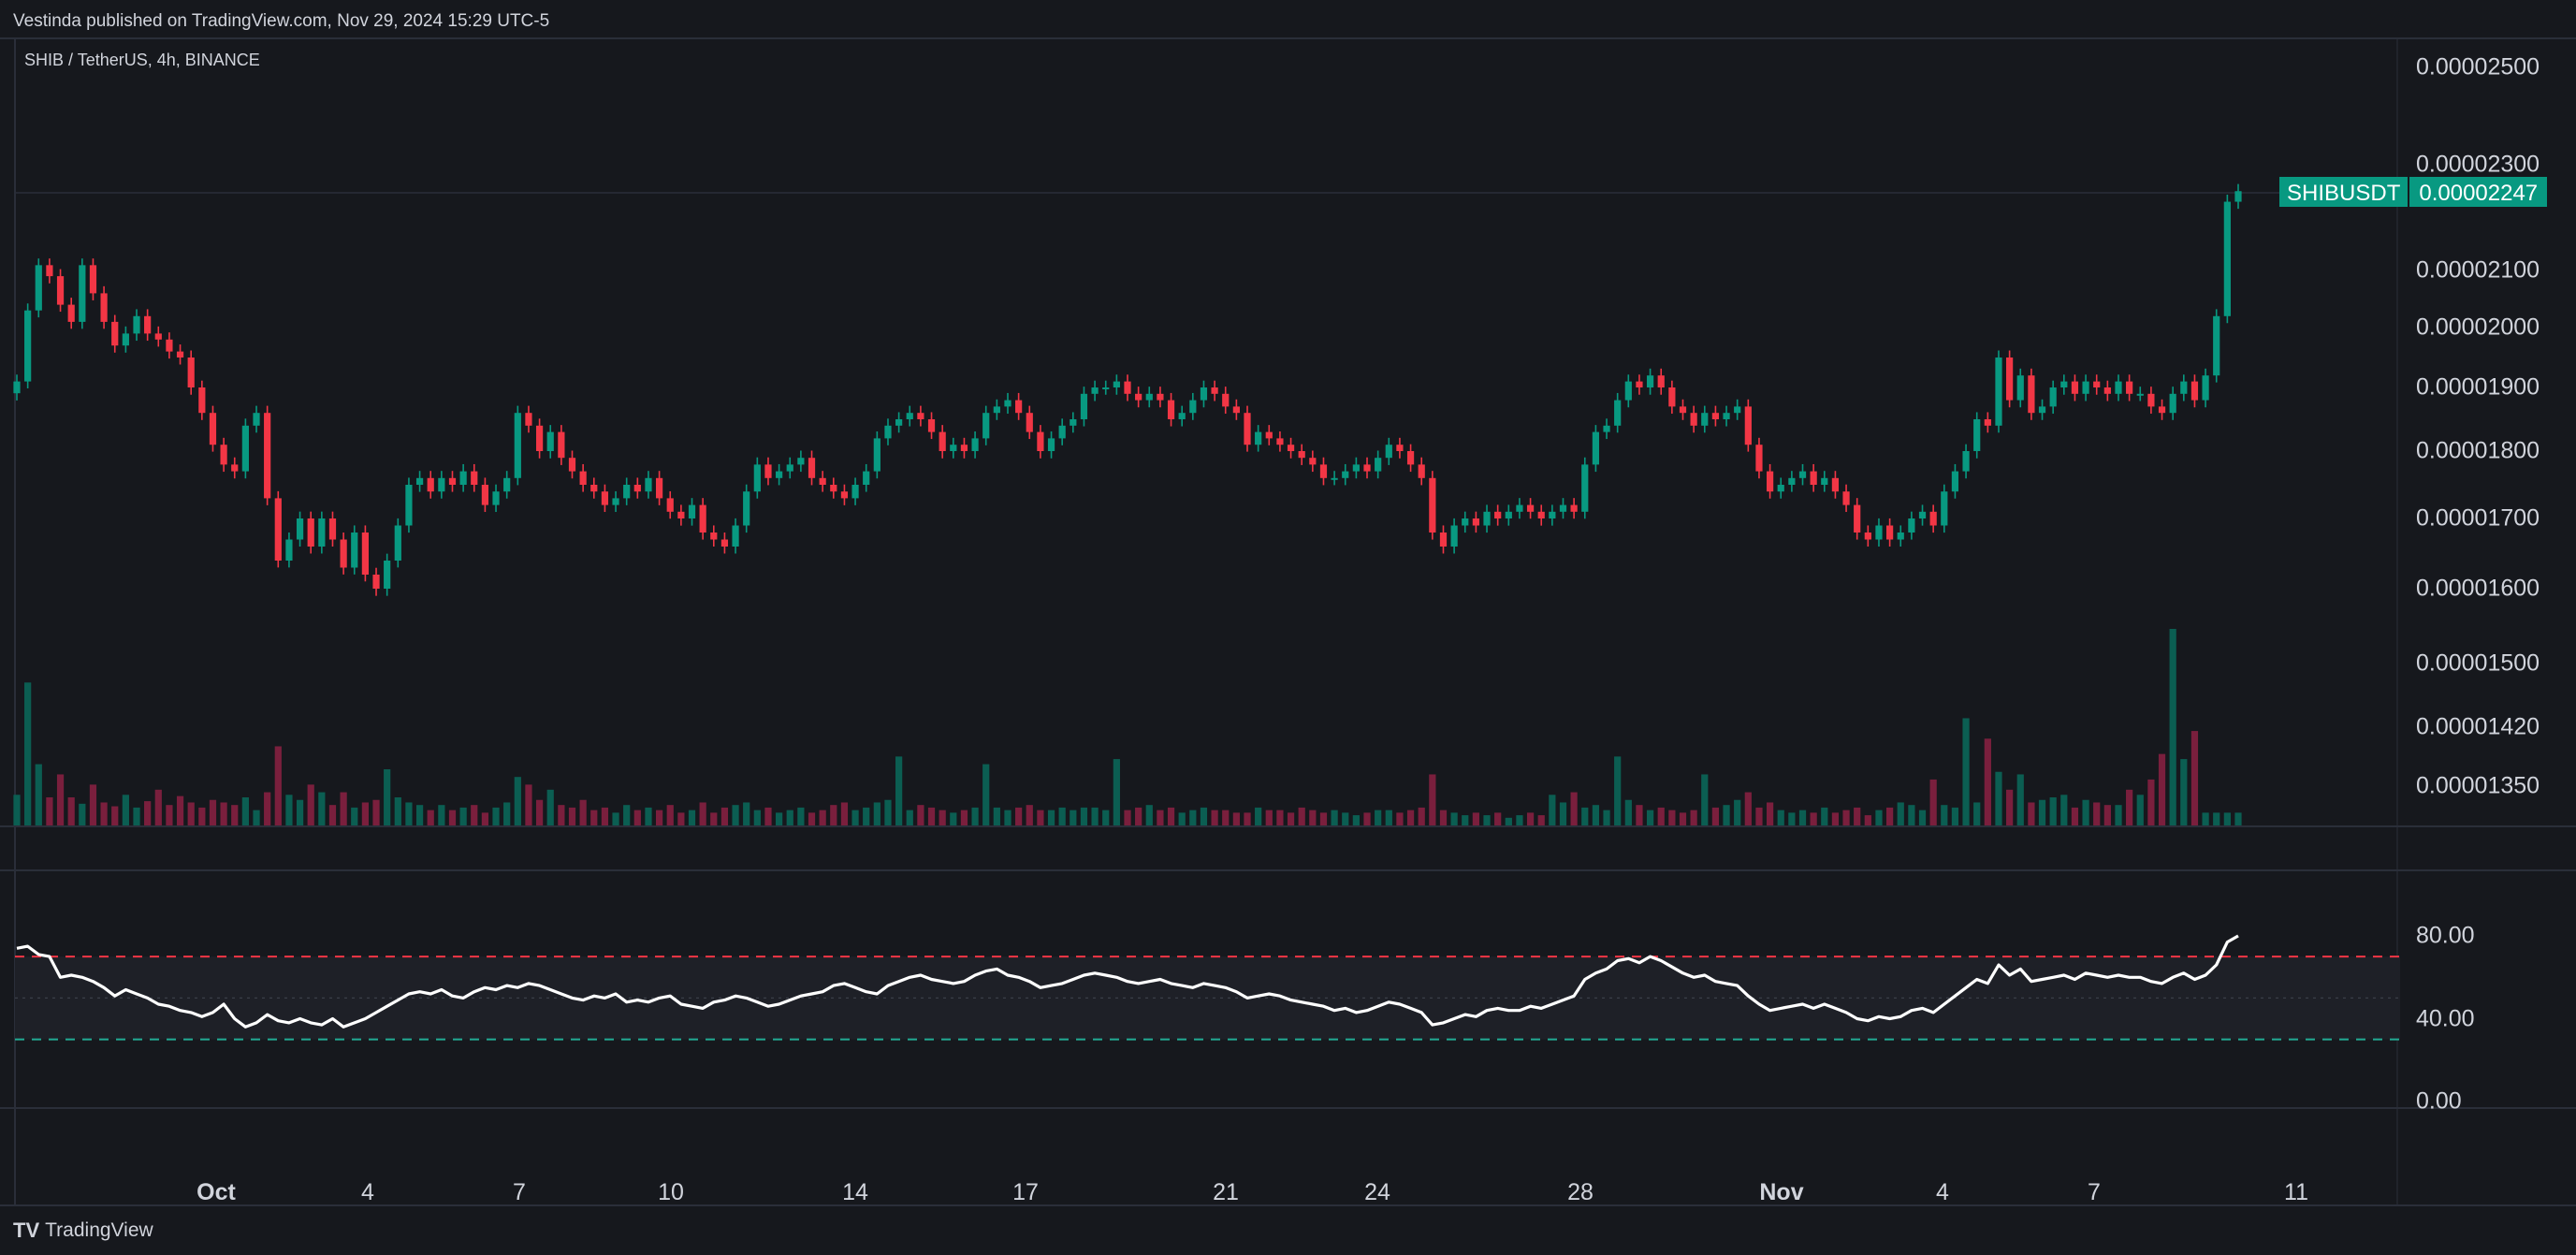 This screenshot has height=1255, width=2576. What do you see at coordinates (1226, 1192) in the screenshot?
I see `time-axis-label: 21` at bounding box center [1226, 1192].